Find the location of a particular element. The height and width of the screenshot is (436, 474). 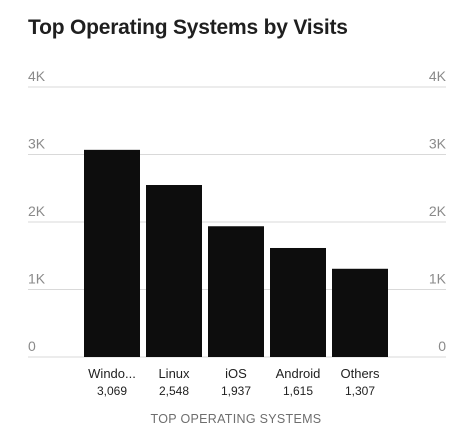

x-axis-title: TOP OPERATING SYSTEMS is located at coordinates (236, 419).